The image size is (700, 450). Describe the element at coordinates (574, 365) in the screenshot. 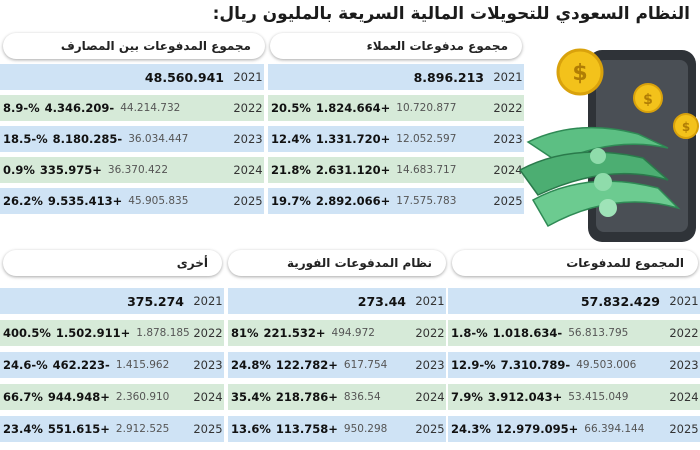

I see `table-row: 12.9-% 7.310.789- 49.503.006 2023` at that location.